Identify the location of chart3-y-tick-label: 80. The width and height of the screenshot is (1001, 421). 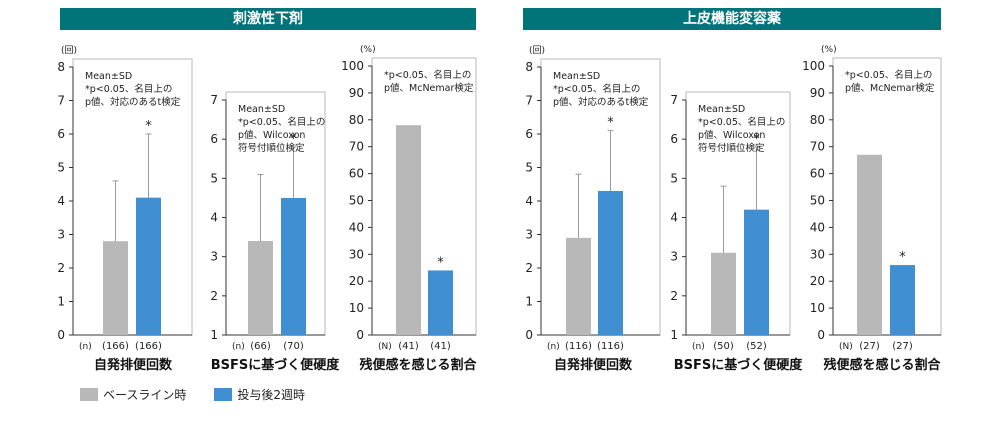
(356, 120).